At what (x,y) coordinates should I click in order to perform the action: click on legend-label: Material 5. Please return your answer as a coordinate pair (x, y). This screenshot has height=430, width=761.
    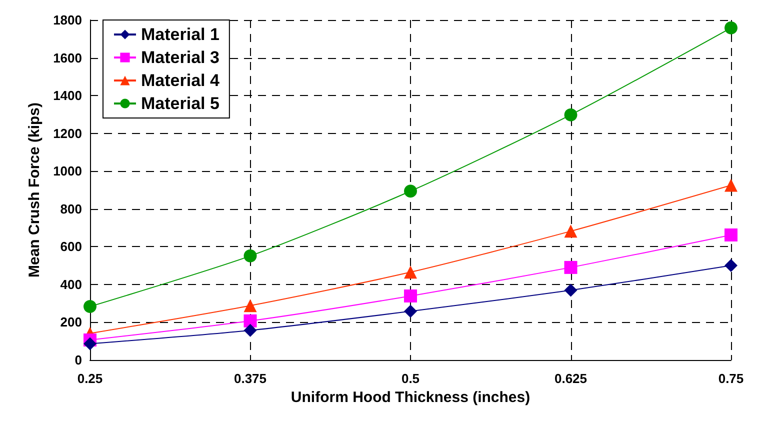
    Looking at the image, I should click on (180, 103).